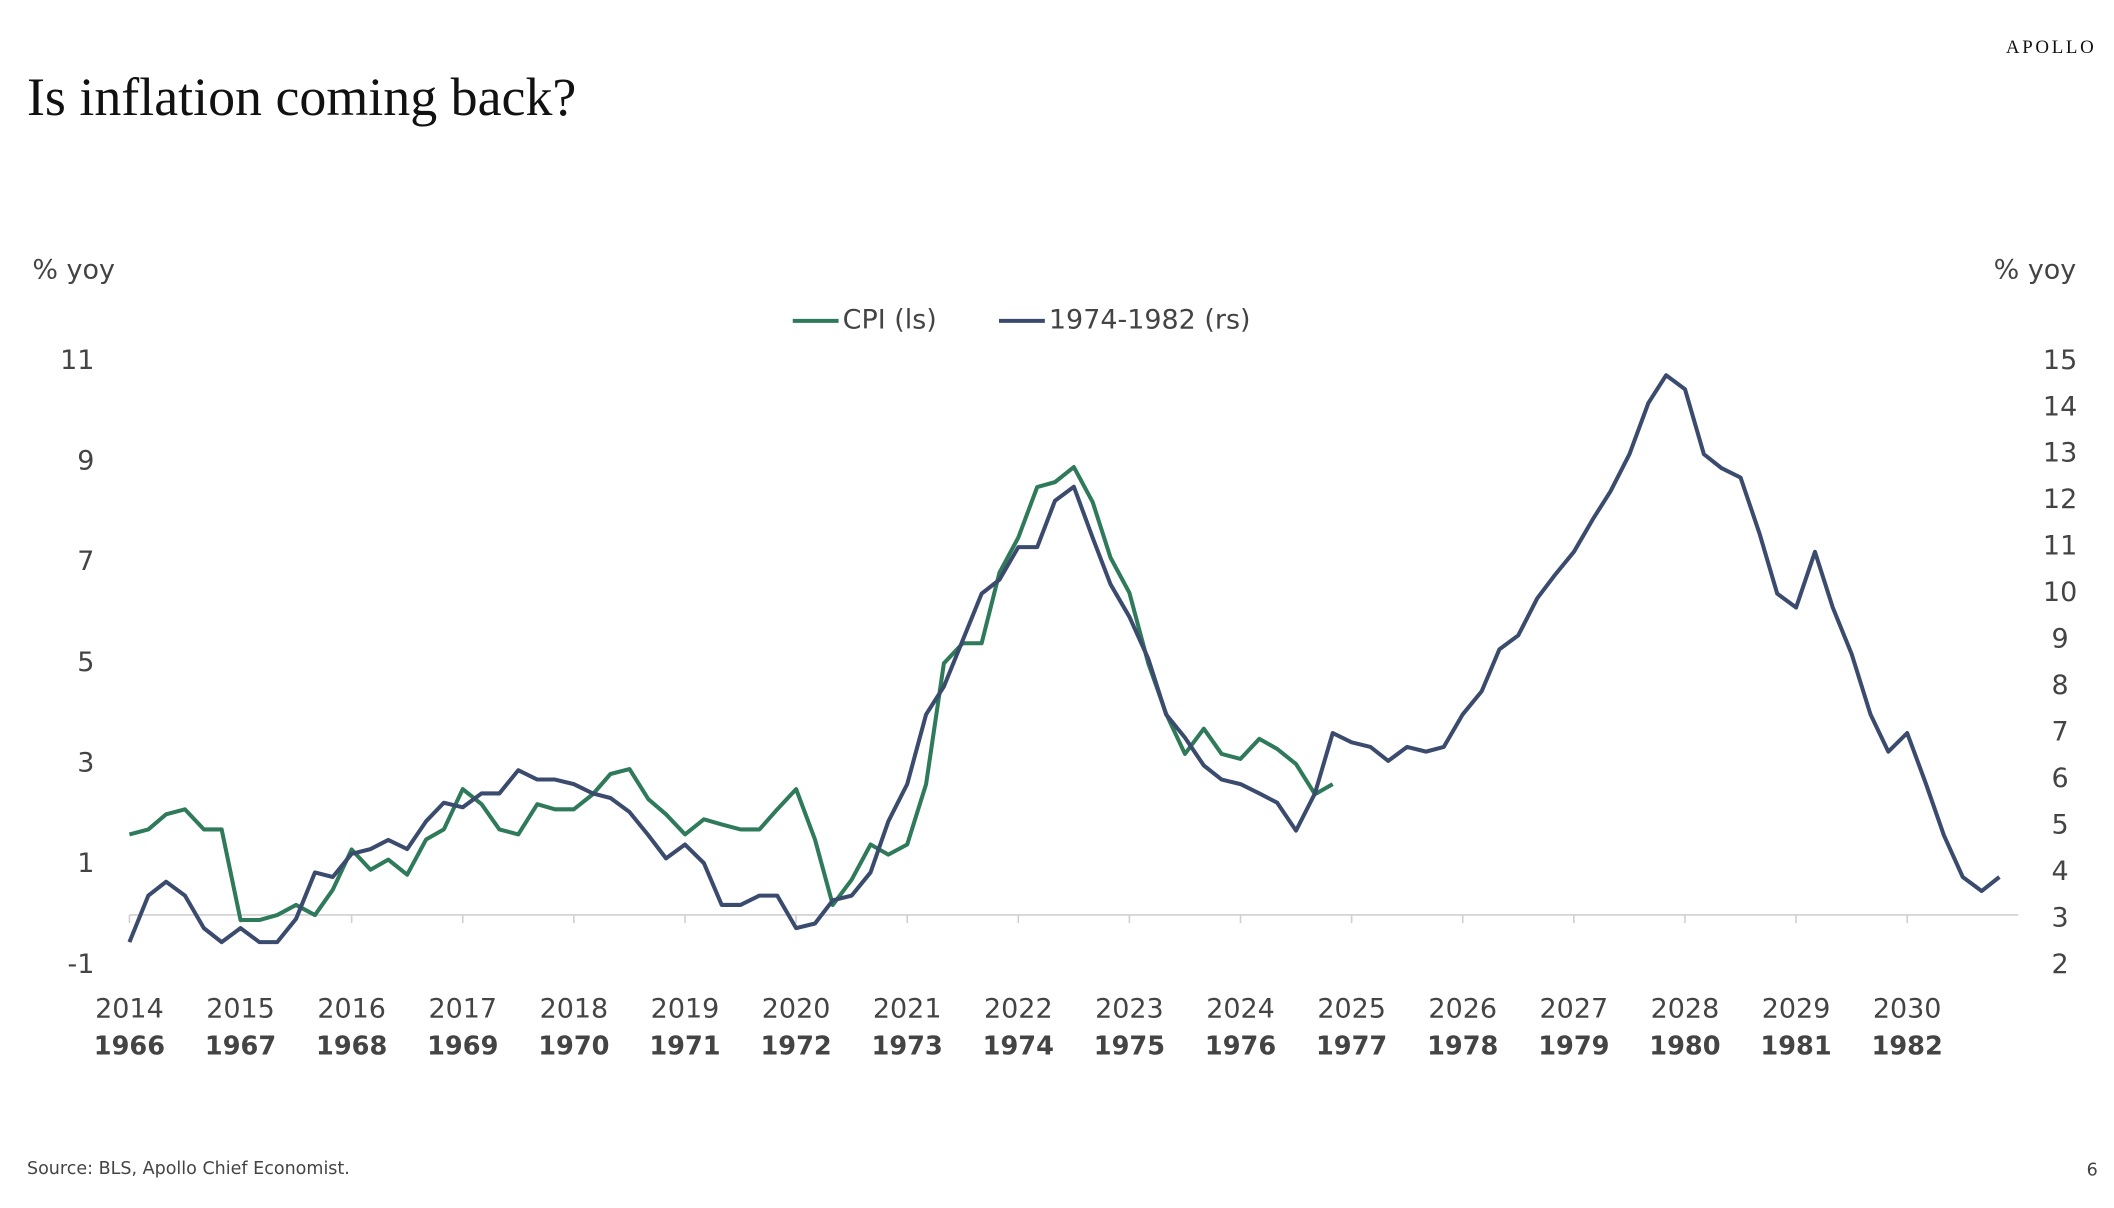 Image resolution: width=2114 pixels, height=1208 pixels. Describe the element at coordinates (2060, 360) in the screenshot. I see `y2-tick-label: 15` at that location.